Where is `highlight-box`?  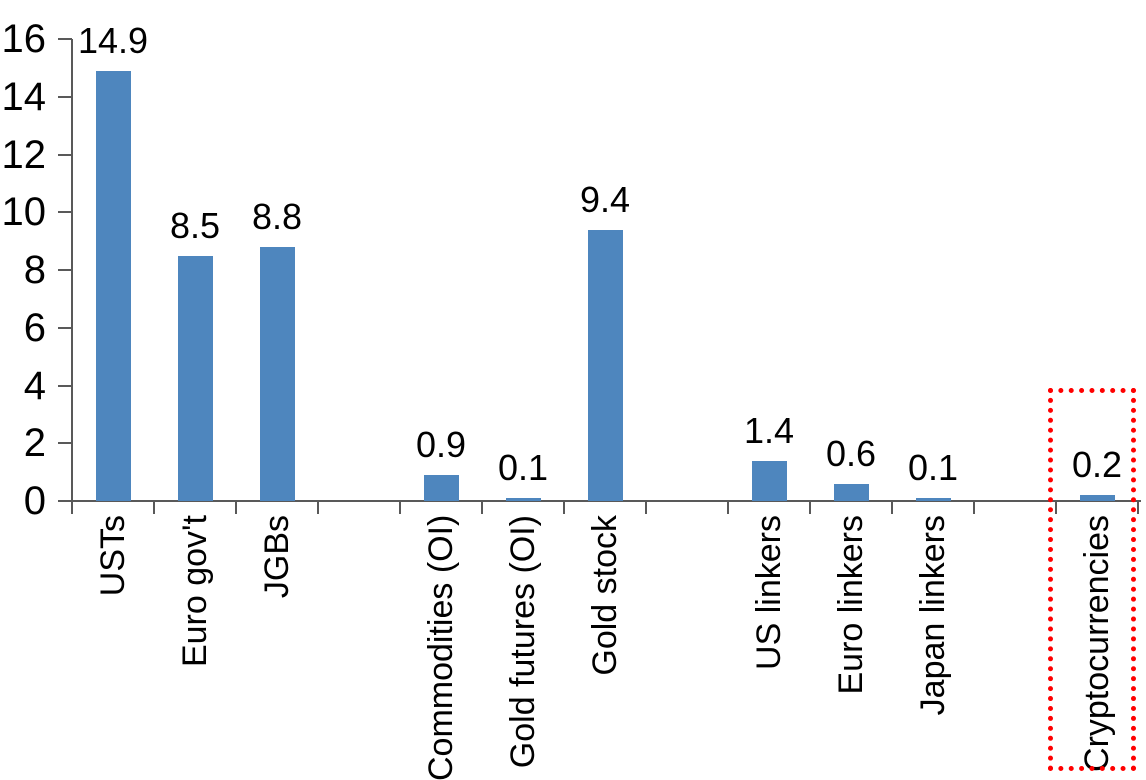 highlight-box is located at coordinates (1092, 579).